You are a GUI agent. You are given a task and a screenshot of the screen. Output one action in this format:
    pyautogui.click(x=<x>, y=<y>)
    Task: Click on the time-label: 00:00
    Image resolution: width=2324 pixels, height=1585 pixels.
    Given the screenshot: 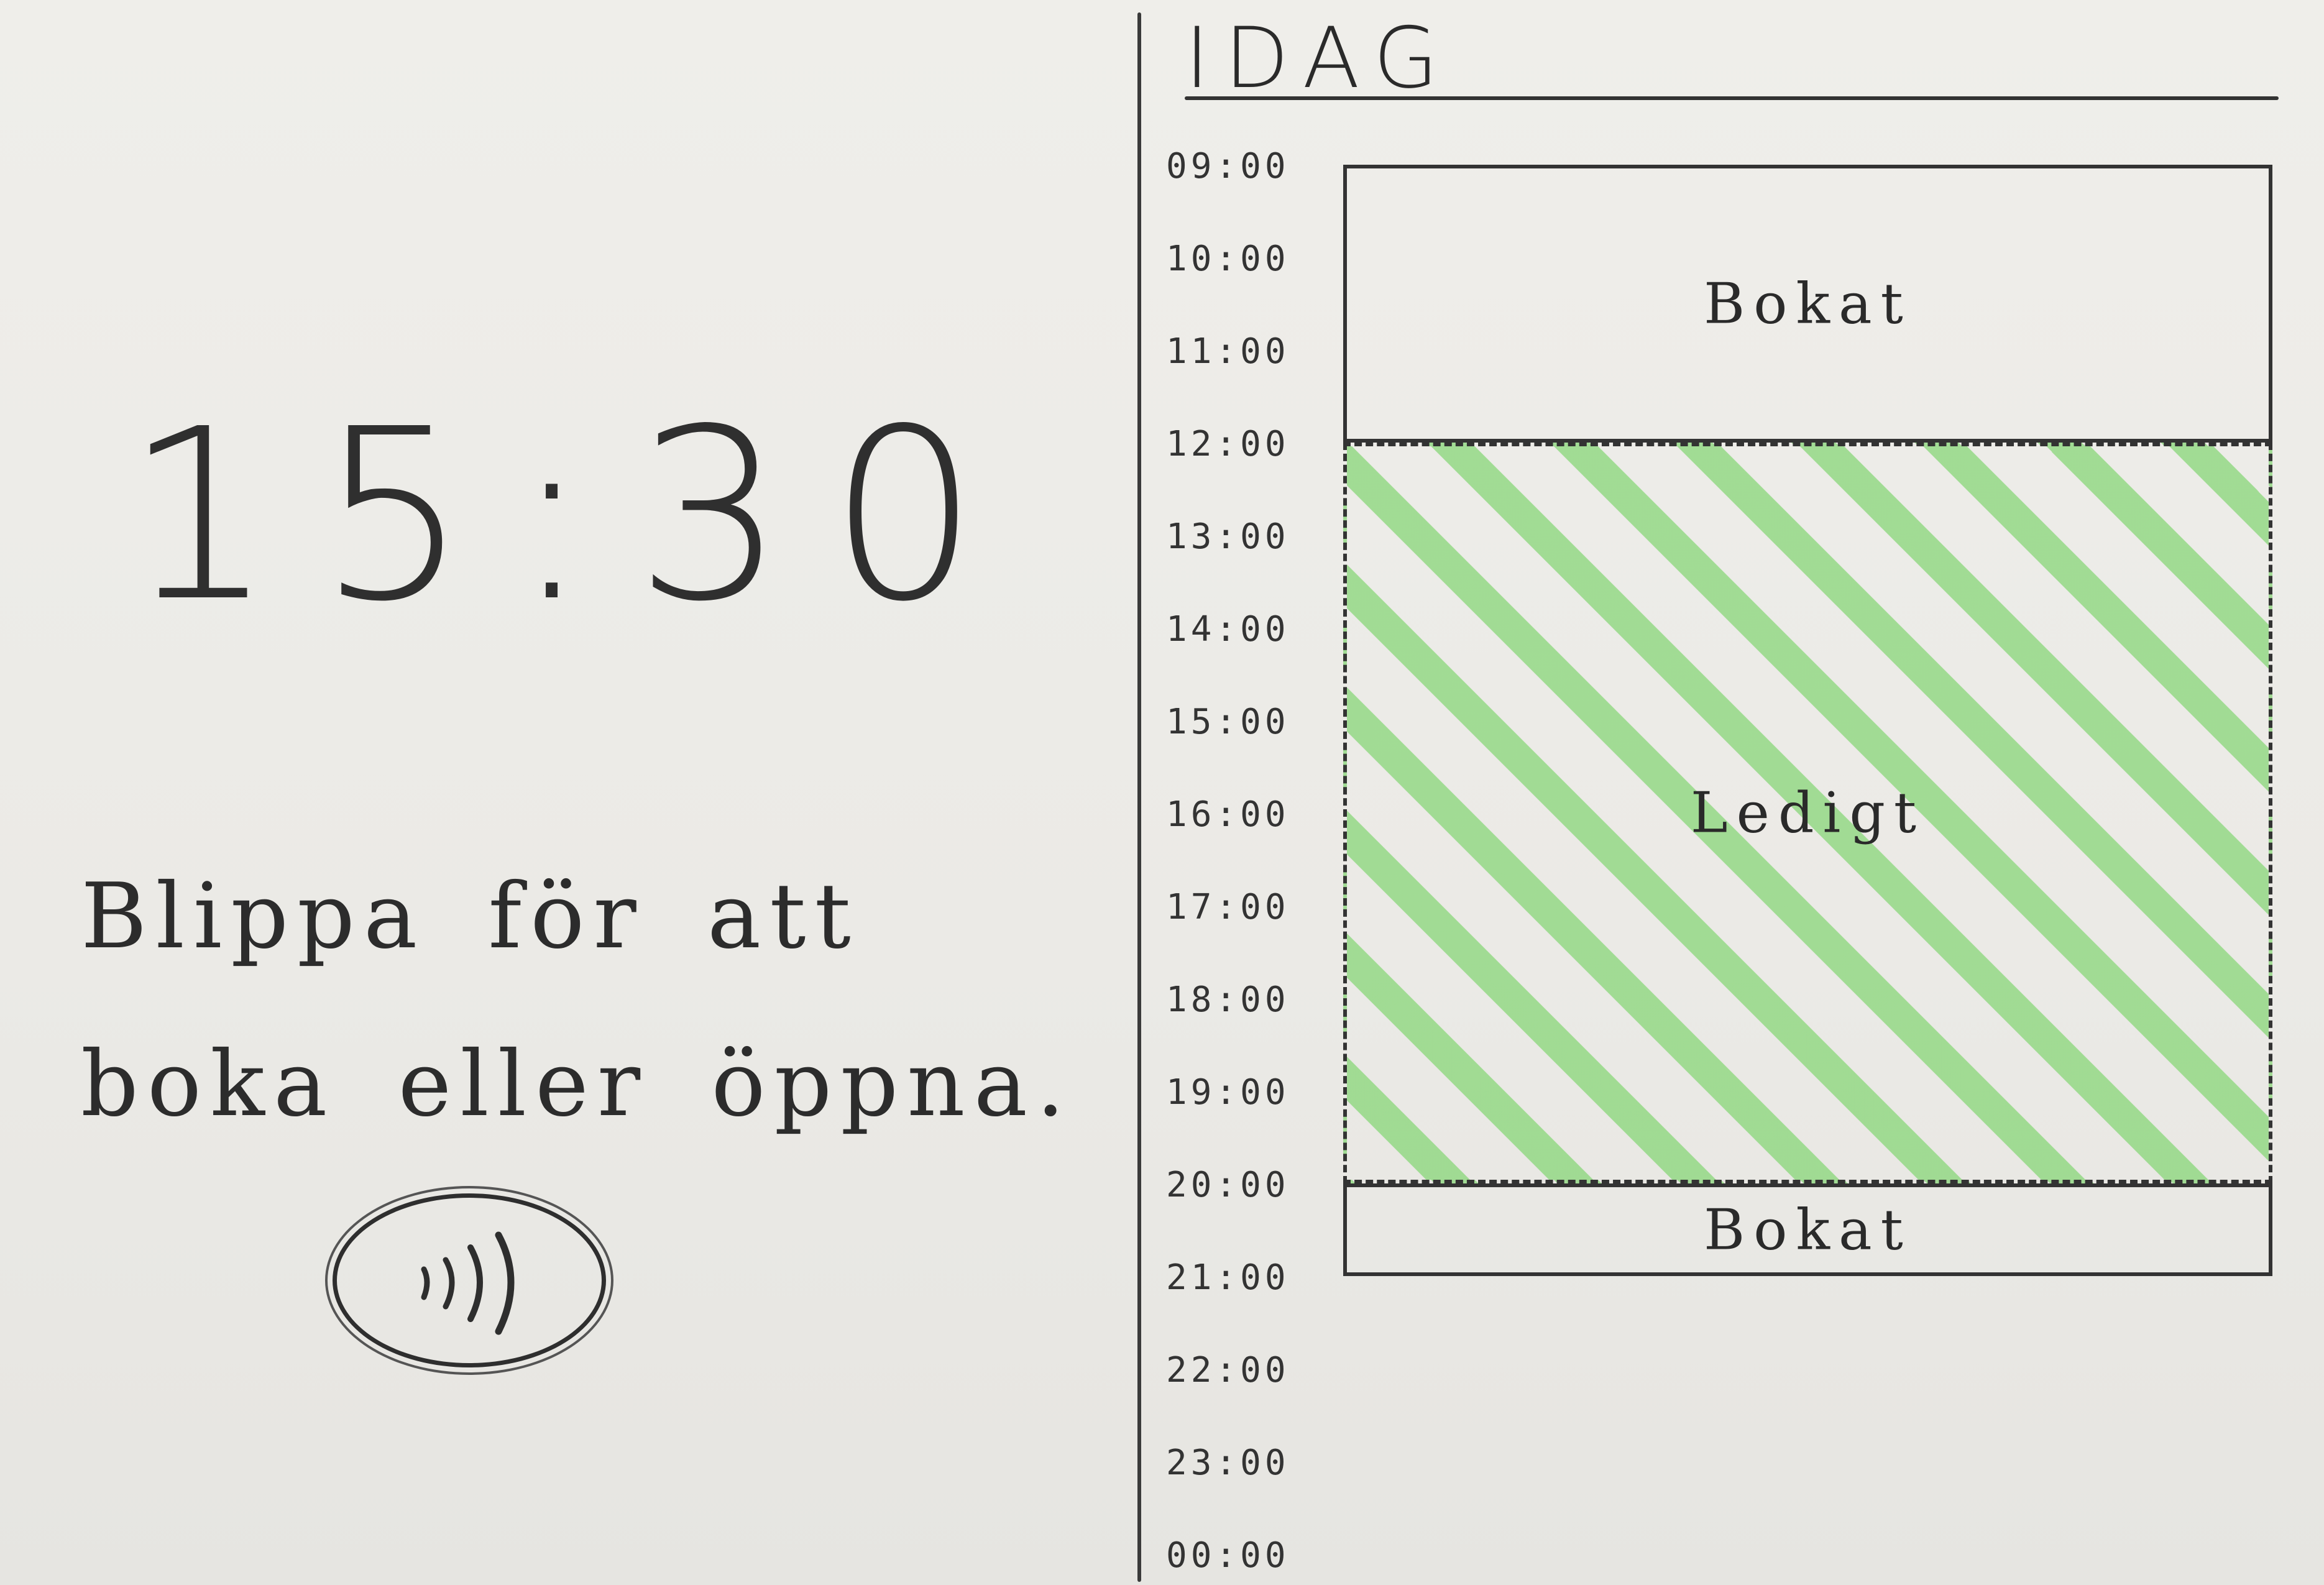 What is the action you would take?
    pyautogui.click(x=1228, y=1555)
    